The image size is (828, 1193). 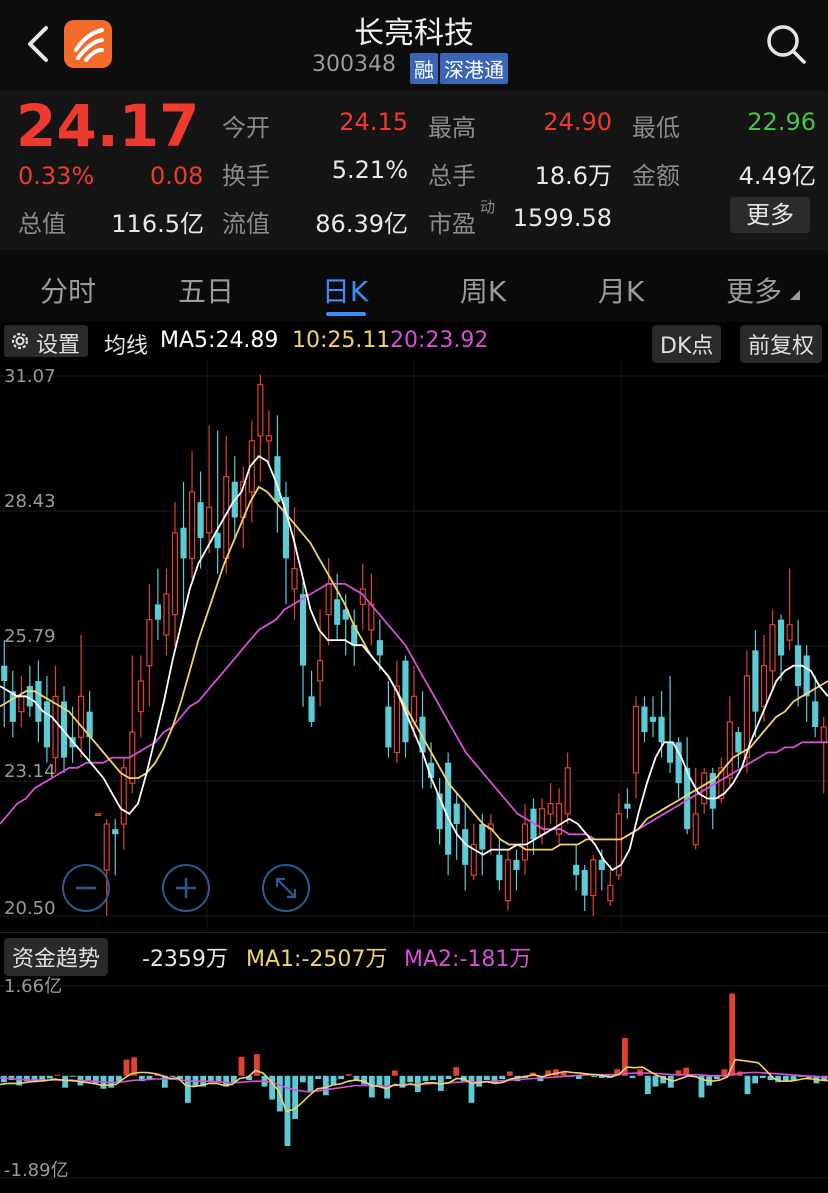 I want to click on tab-more: 更多, so click(x=753, y=291).